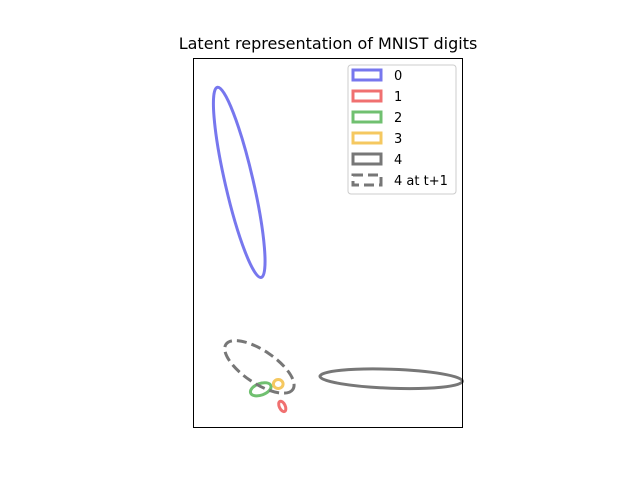 The height and width of the screenshot is (480, 640). I want to click on legend-items: 0 1 2 3 4 4 at t+1, so click(399, 128).